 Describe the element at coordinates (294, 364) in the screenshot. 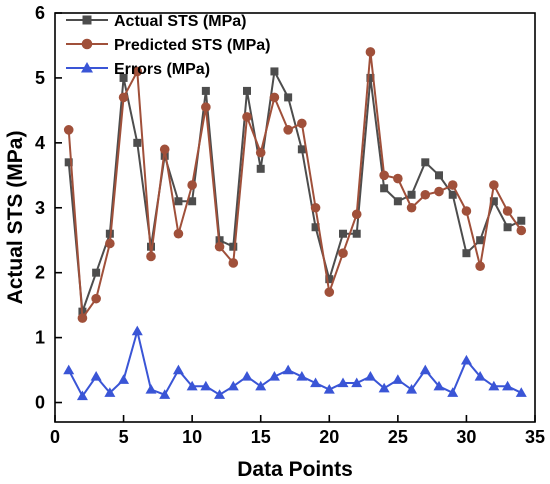

I see `series-line` at that location.